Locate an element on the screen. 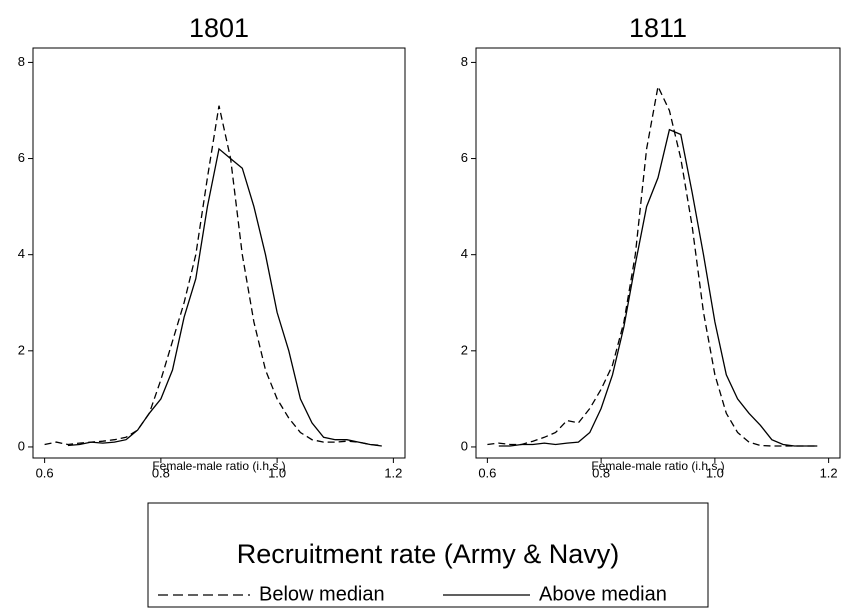 Image resolution: width=852 pixels, height=610 pixels. legend-title: Recruitment rate (Army & Navy) is located at coordinates (428, 554).